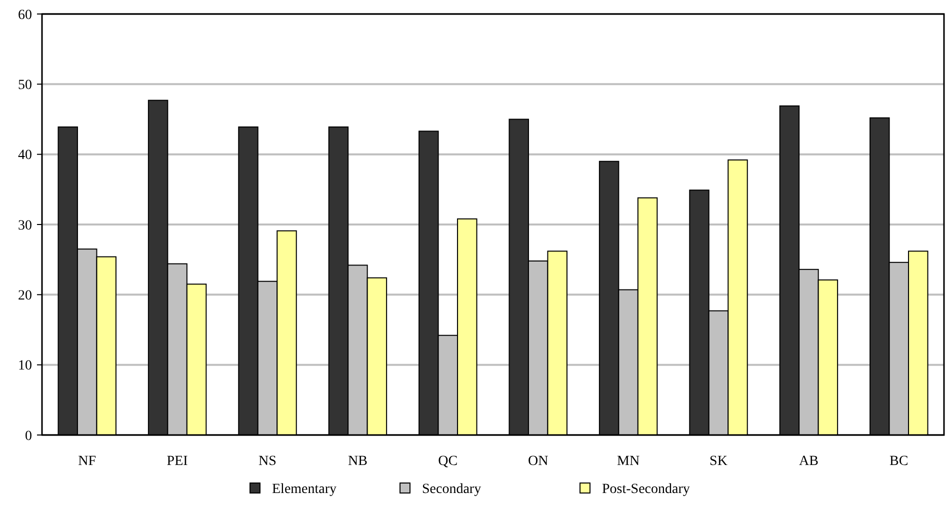 This screenshot has height=515, width=946. I want to click on y-tick-label: 50, so click(25, 86).